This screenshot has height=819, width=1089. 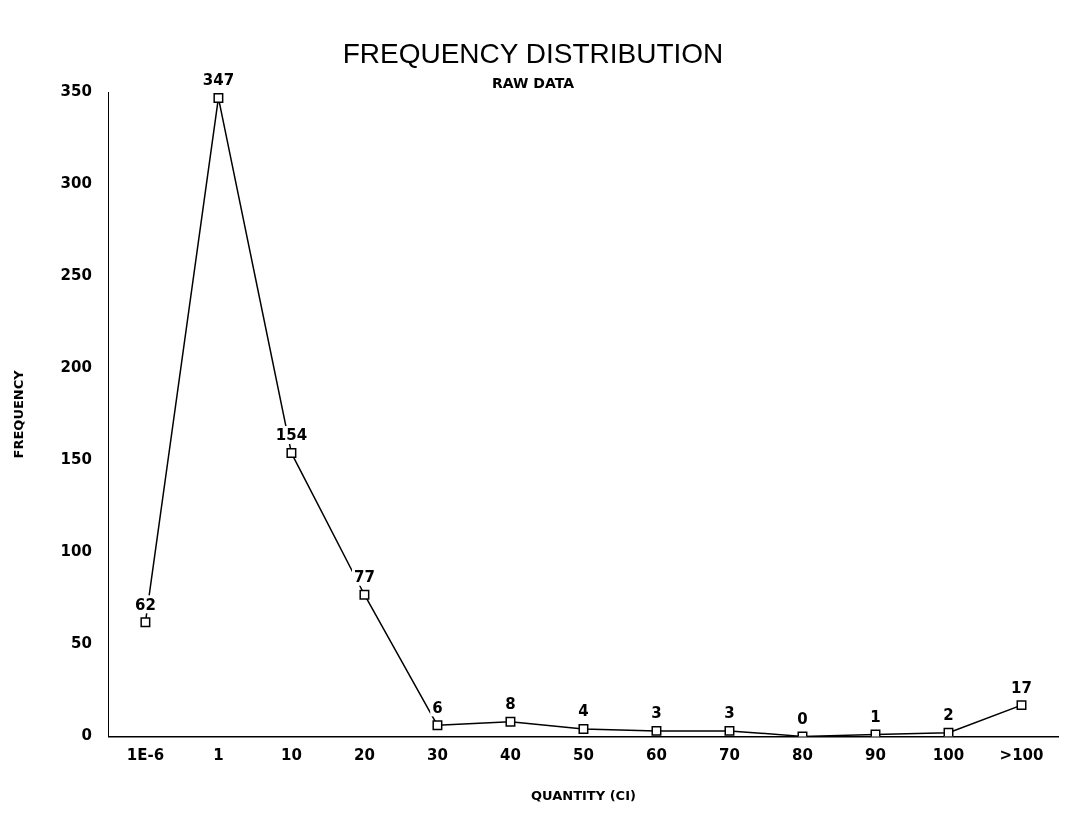 What do you see at coordinates (86, 735) in the screenshot?
I see `y-tick-label: 0` at bounding box center [86, 735].